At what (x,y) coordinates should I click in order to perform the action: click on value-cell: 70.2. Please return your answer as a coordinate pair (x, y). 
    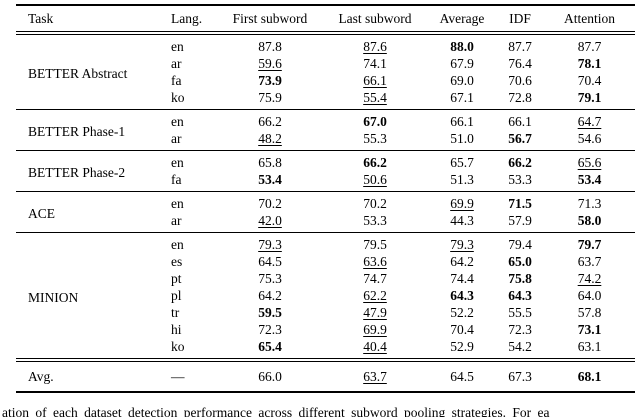
    Looking at the image, I should click on (270, 201).